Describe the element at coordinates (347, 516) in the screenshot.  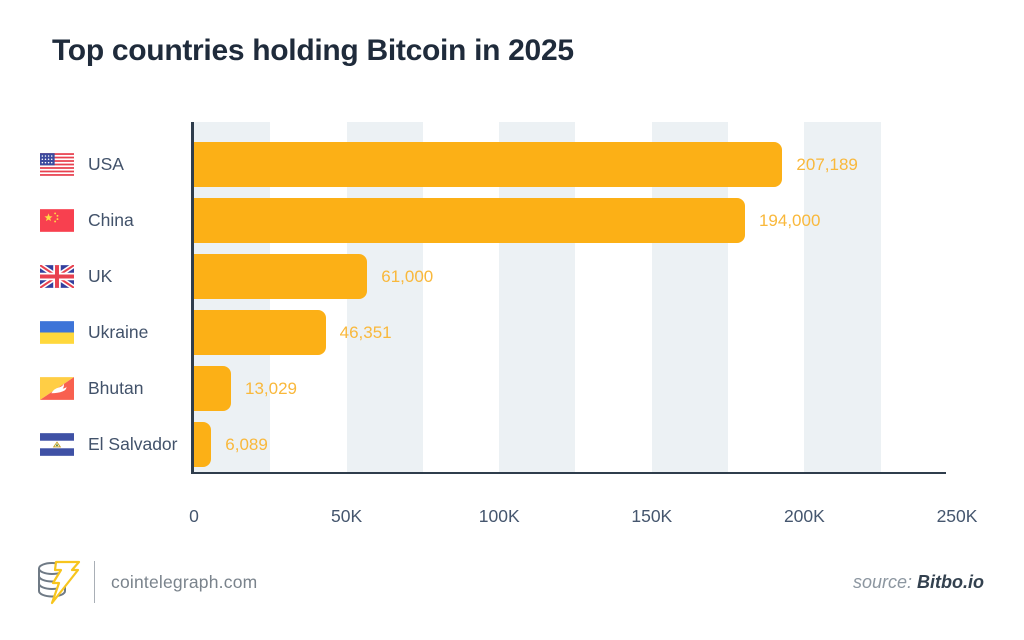
I see `x-tick-label: 50K` at that location.